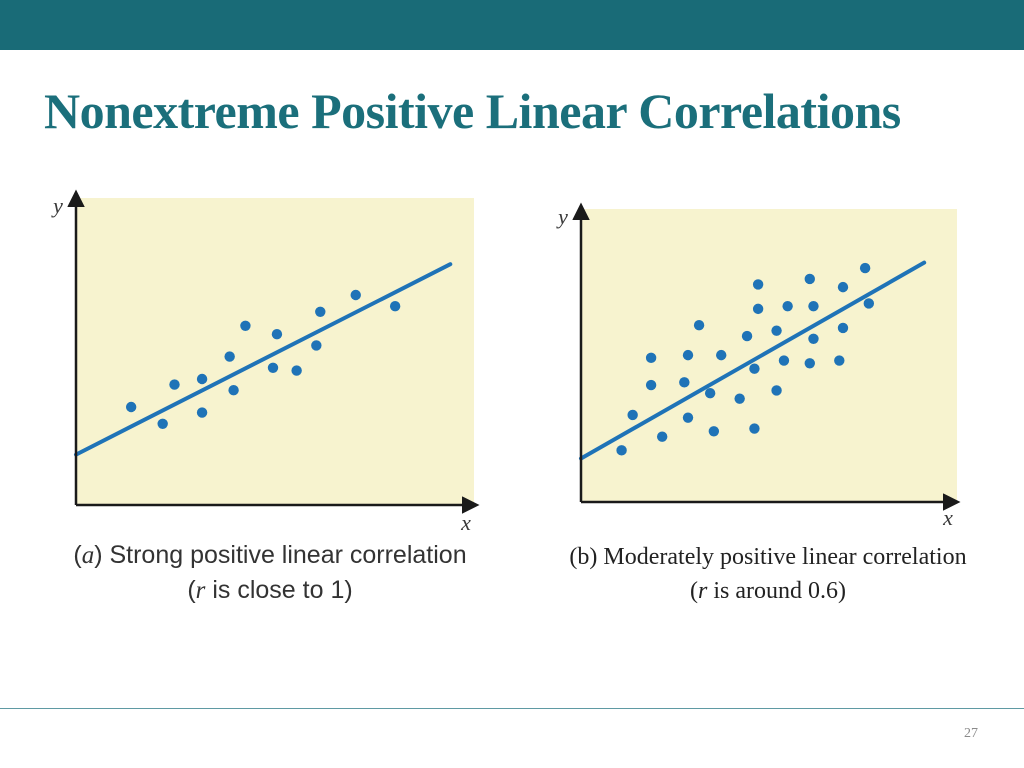 The image size is (1024, 768). I want to click on chart-a-caption-line2: (r is close to 1), so click(270, 590).